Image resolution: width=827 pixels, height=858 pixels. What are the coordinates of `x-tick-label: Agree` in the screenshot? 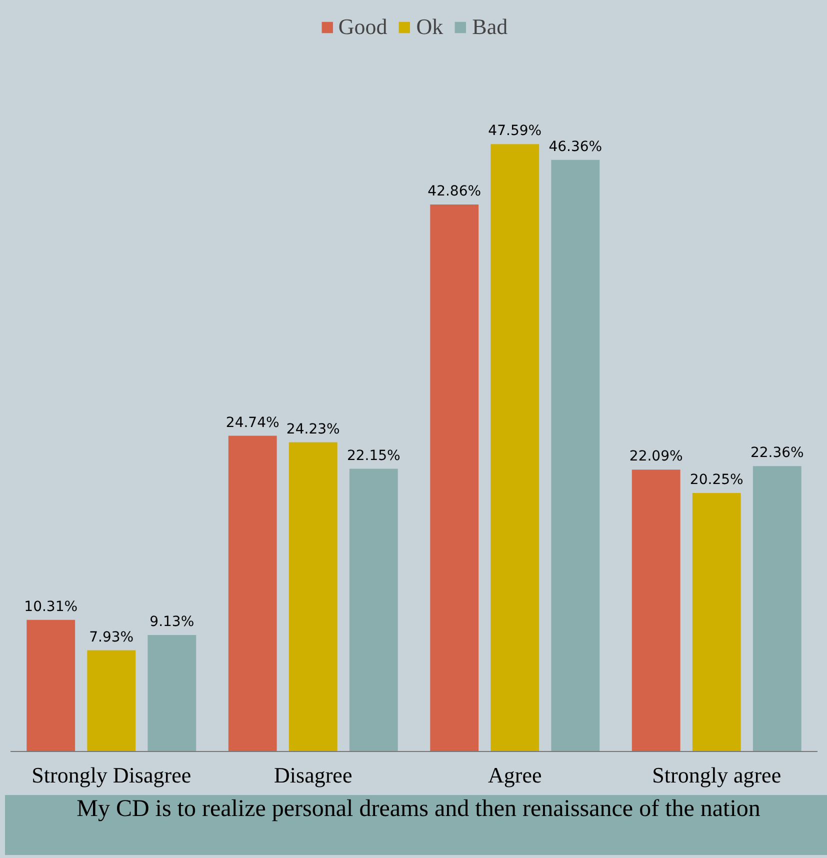 It's located at (515, 775).